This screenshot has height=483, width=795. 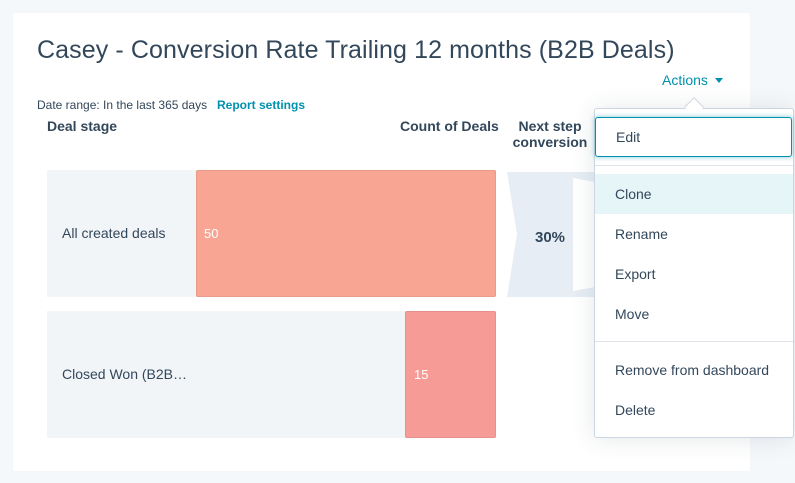 What do you see at coordinates (122, 105) in the screenshot?
I see `date-range-text: Date range: In the last 365 days` at bounding box center [122, 105].